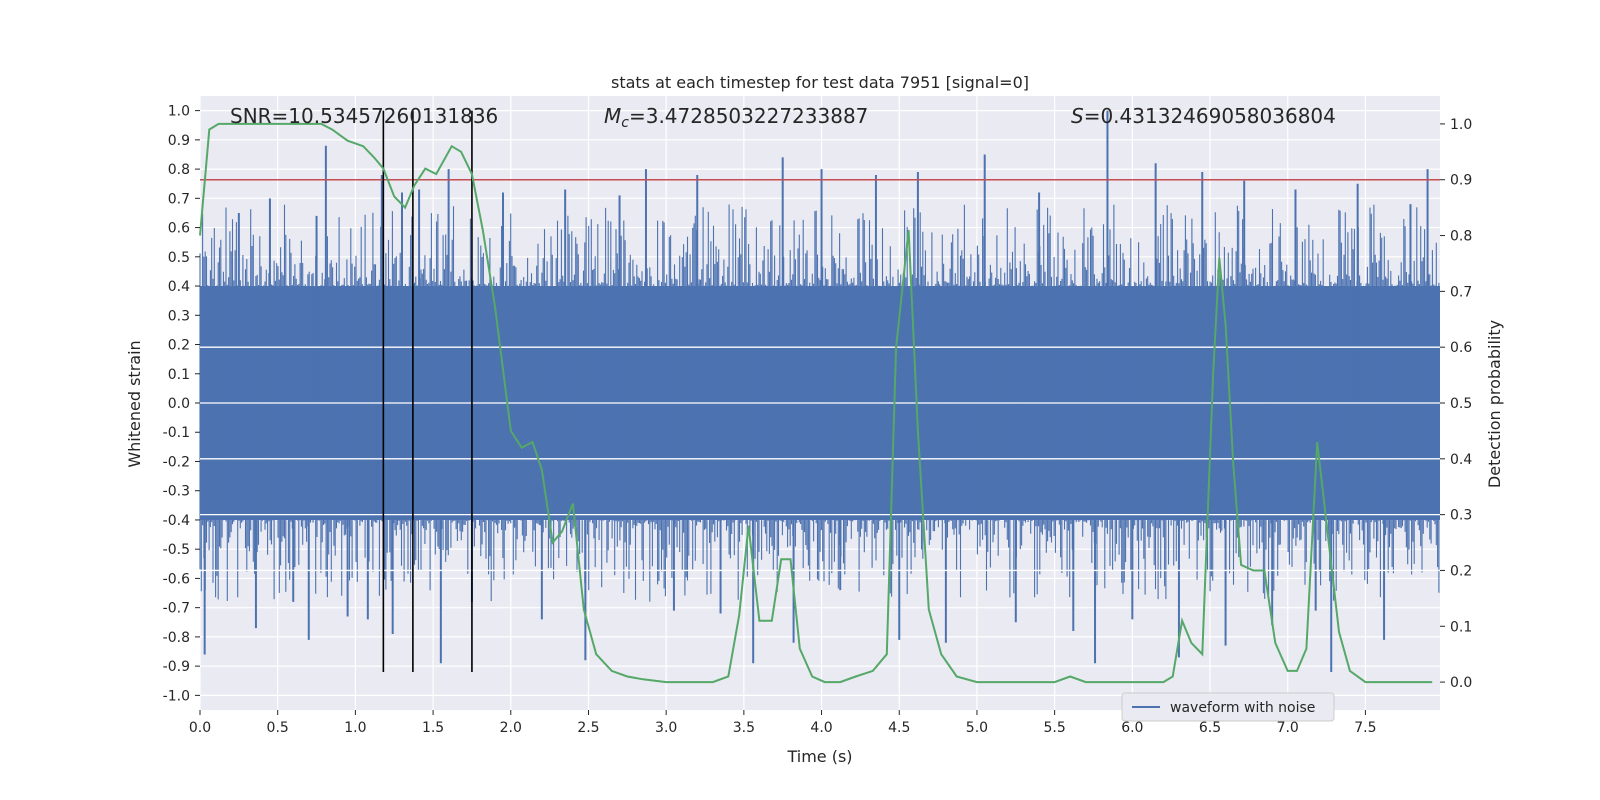  Describe the element at coordinates (821, 728) in the screenshot. I see `x-tick-label: 4.0` at that location.